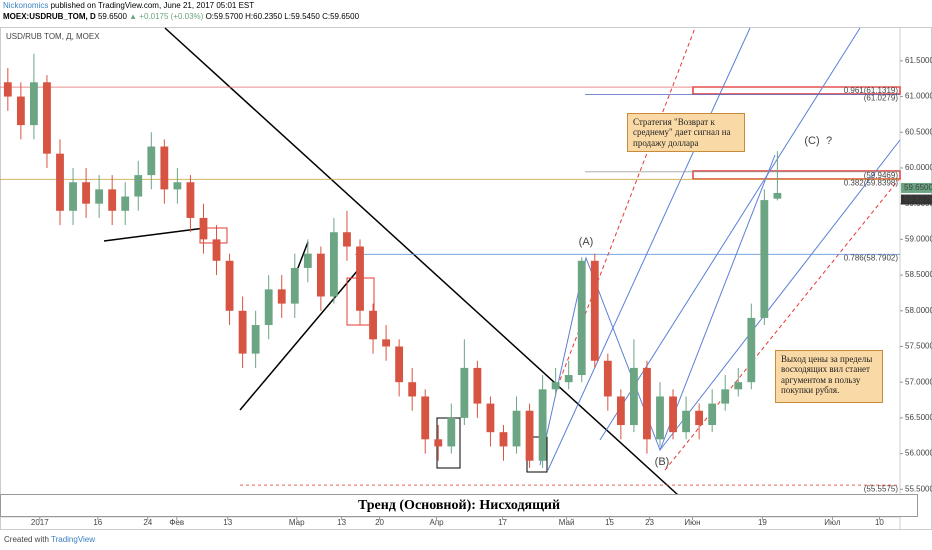 This screenshot has width=932, height=550. I want to click on wave-label: (B), so click(662, 462).